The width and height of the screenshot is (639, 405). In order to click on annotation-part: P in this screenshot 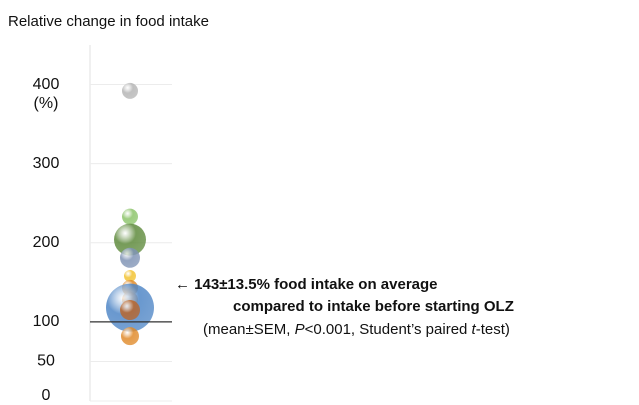, I will do `click(300, 329)`.